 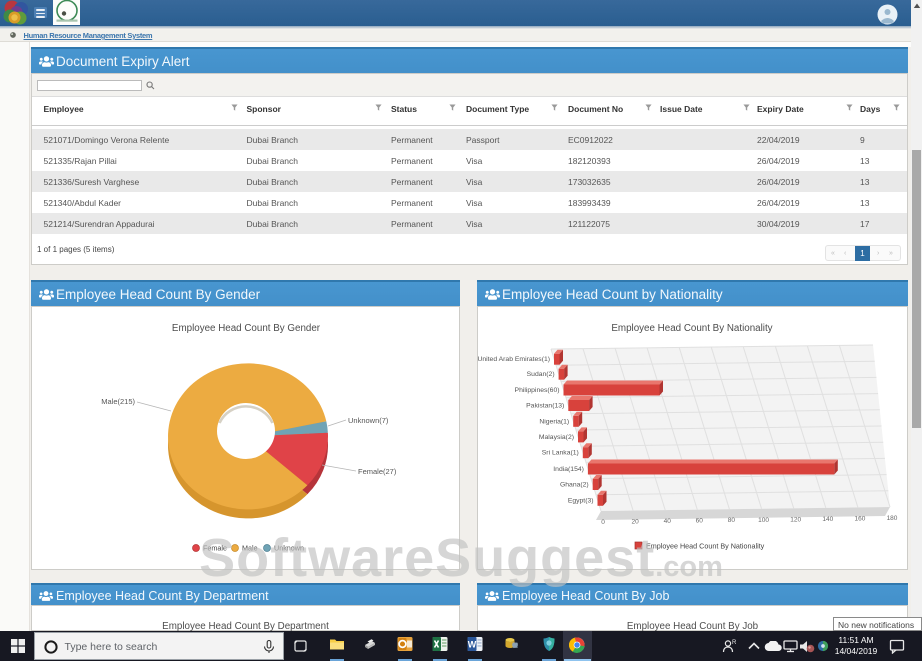 What do you see at coordinates (827, 519) in the screenshot?
I see `svg-text: 140` at bounding box center [827, 519].